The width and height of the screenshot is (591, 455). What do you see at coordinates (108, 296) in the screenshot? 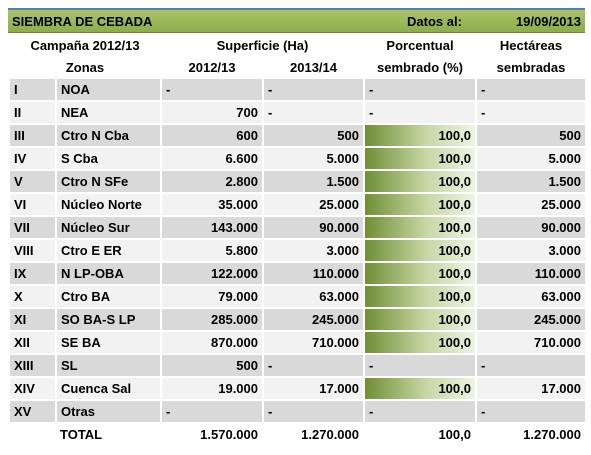
I see `row-label: Ctro BA` at bounding box center [108, 296].